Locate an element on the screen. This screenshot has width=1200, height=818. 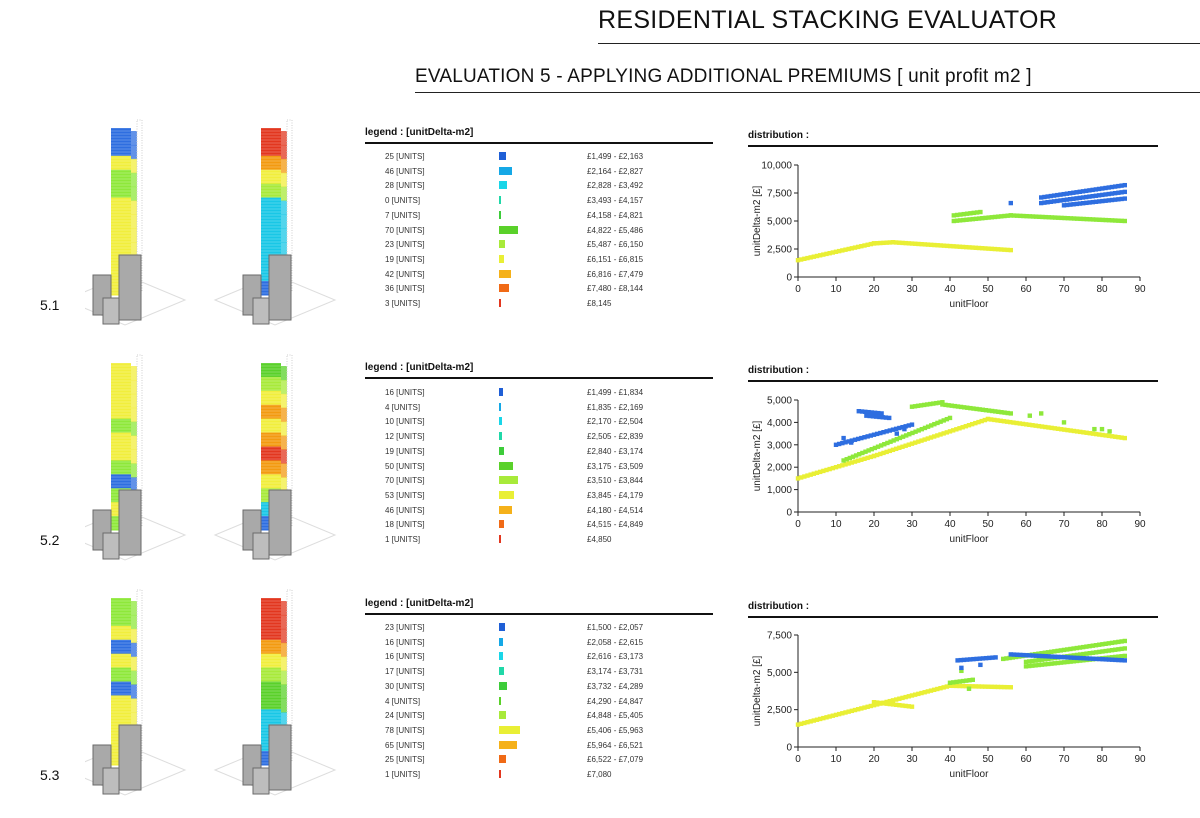
legend-row: 50 [UNITS] £3,175 - £3,509 is located at coordinates (539, 467).